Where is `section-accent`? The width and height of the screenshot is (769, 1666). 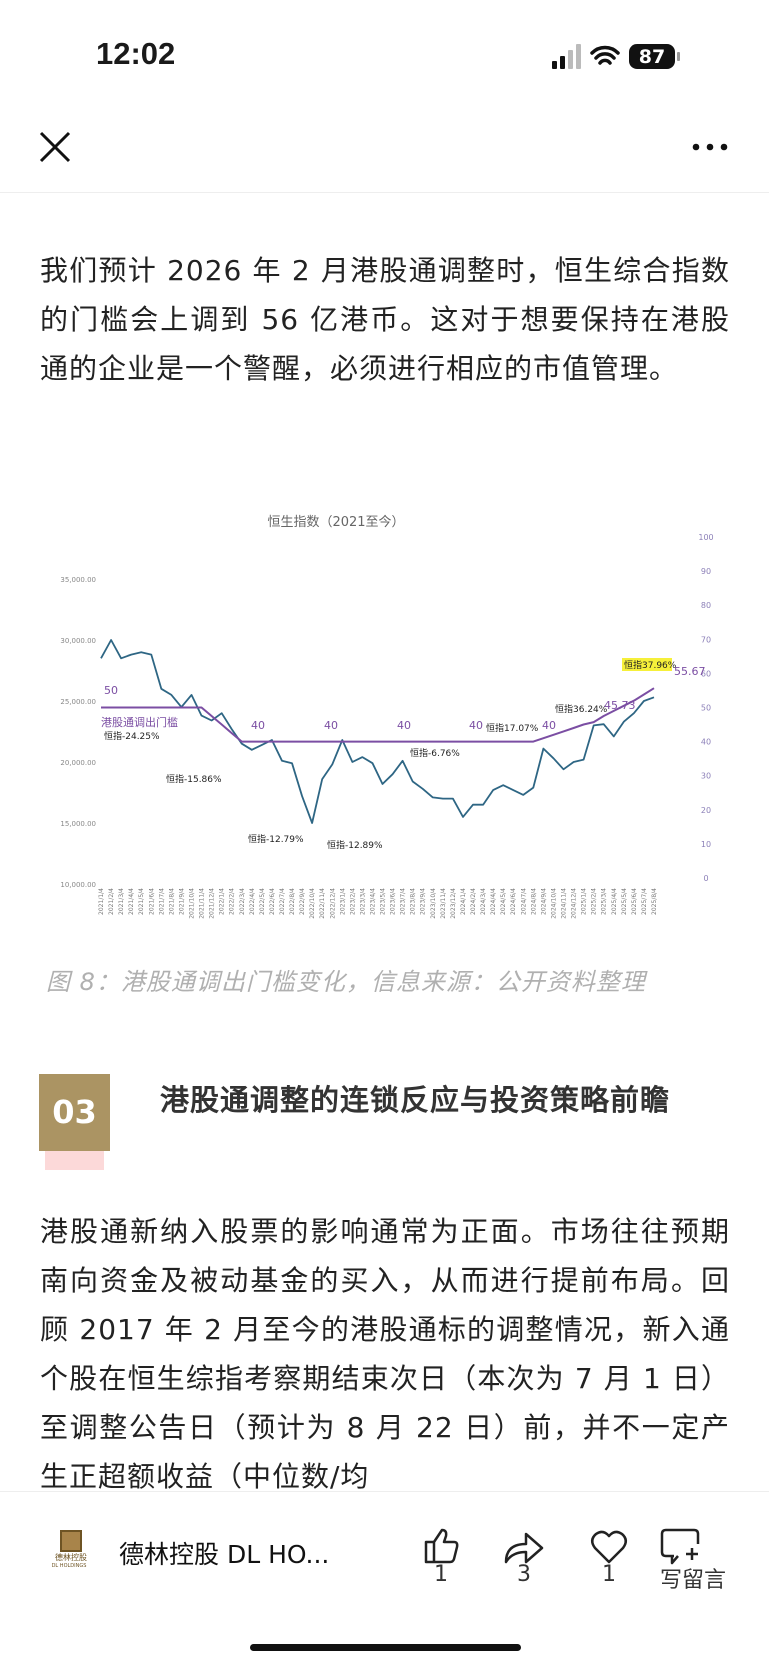 section-accent is located at coordinates (74, 1160).